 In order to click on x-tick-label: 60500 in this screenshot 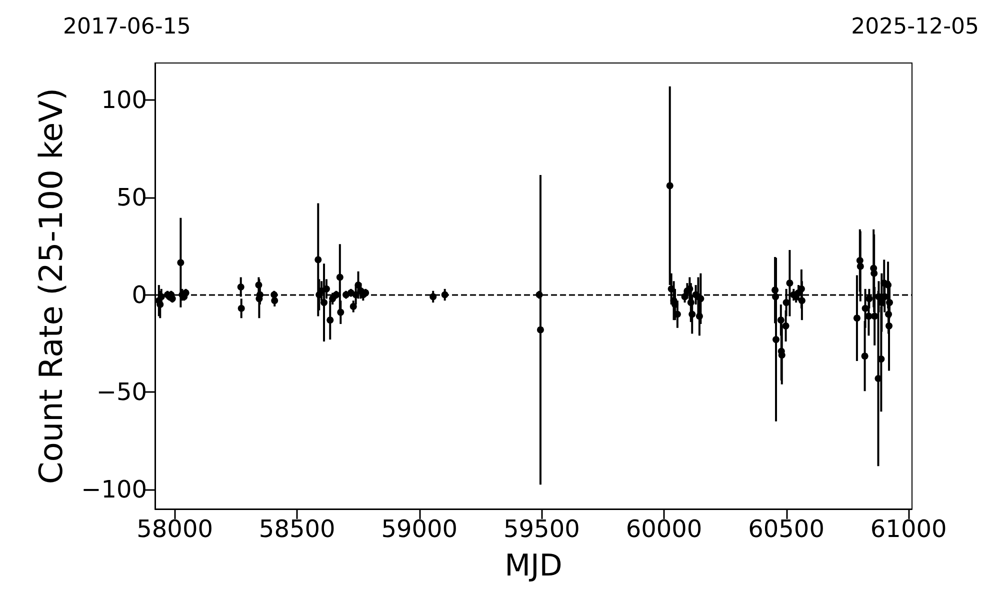, I will do `click(786, 529)`.